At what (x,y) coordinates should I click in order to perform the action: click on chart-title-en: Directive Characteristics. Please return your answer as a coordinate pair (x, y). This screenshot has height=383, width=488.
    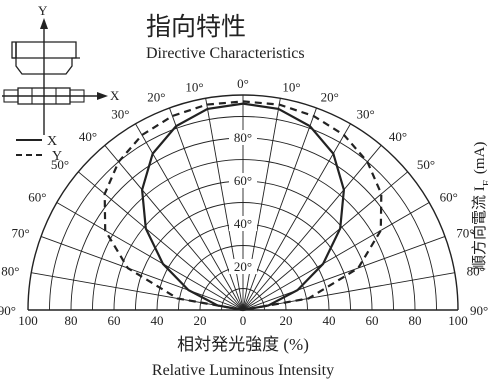
    Looking at the image, I should click on (225, 53).